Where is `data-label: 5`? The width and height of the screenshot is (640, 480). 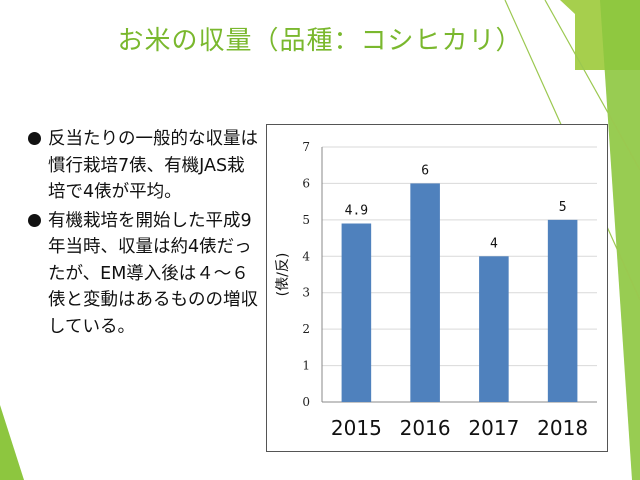
data-label: 5 is located at coordinates (563, 207).